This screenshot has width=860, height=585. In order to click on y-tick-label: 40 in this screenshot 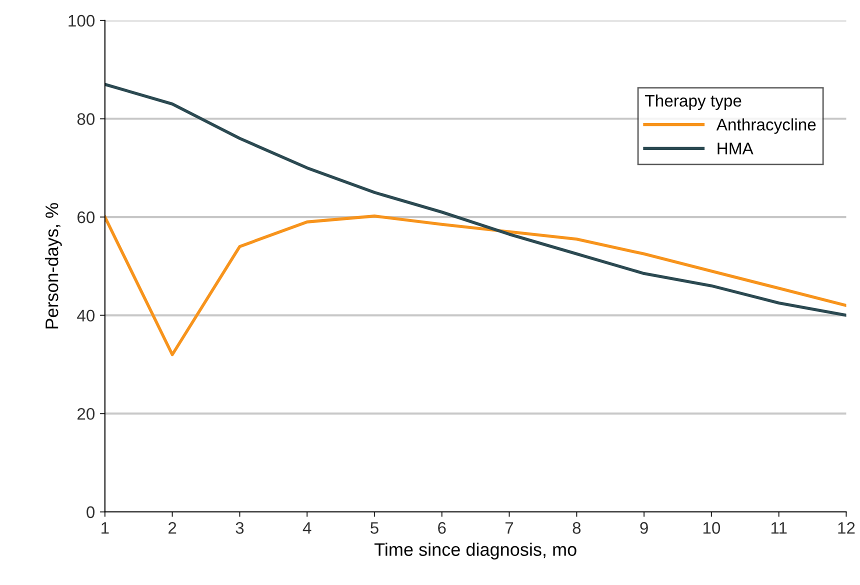, I will do `click(86, 316)`.